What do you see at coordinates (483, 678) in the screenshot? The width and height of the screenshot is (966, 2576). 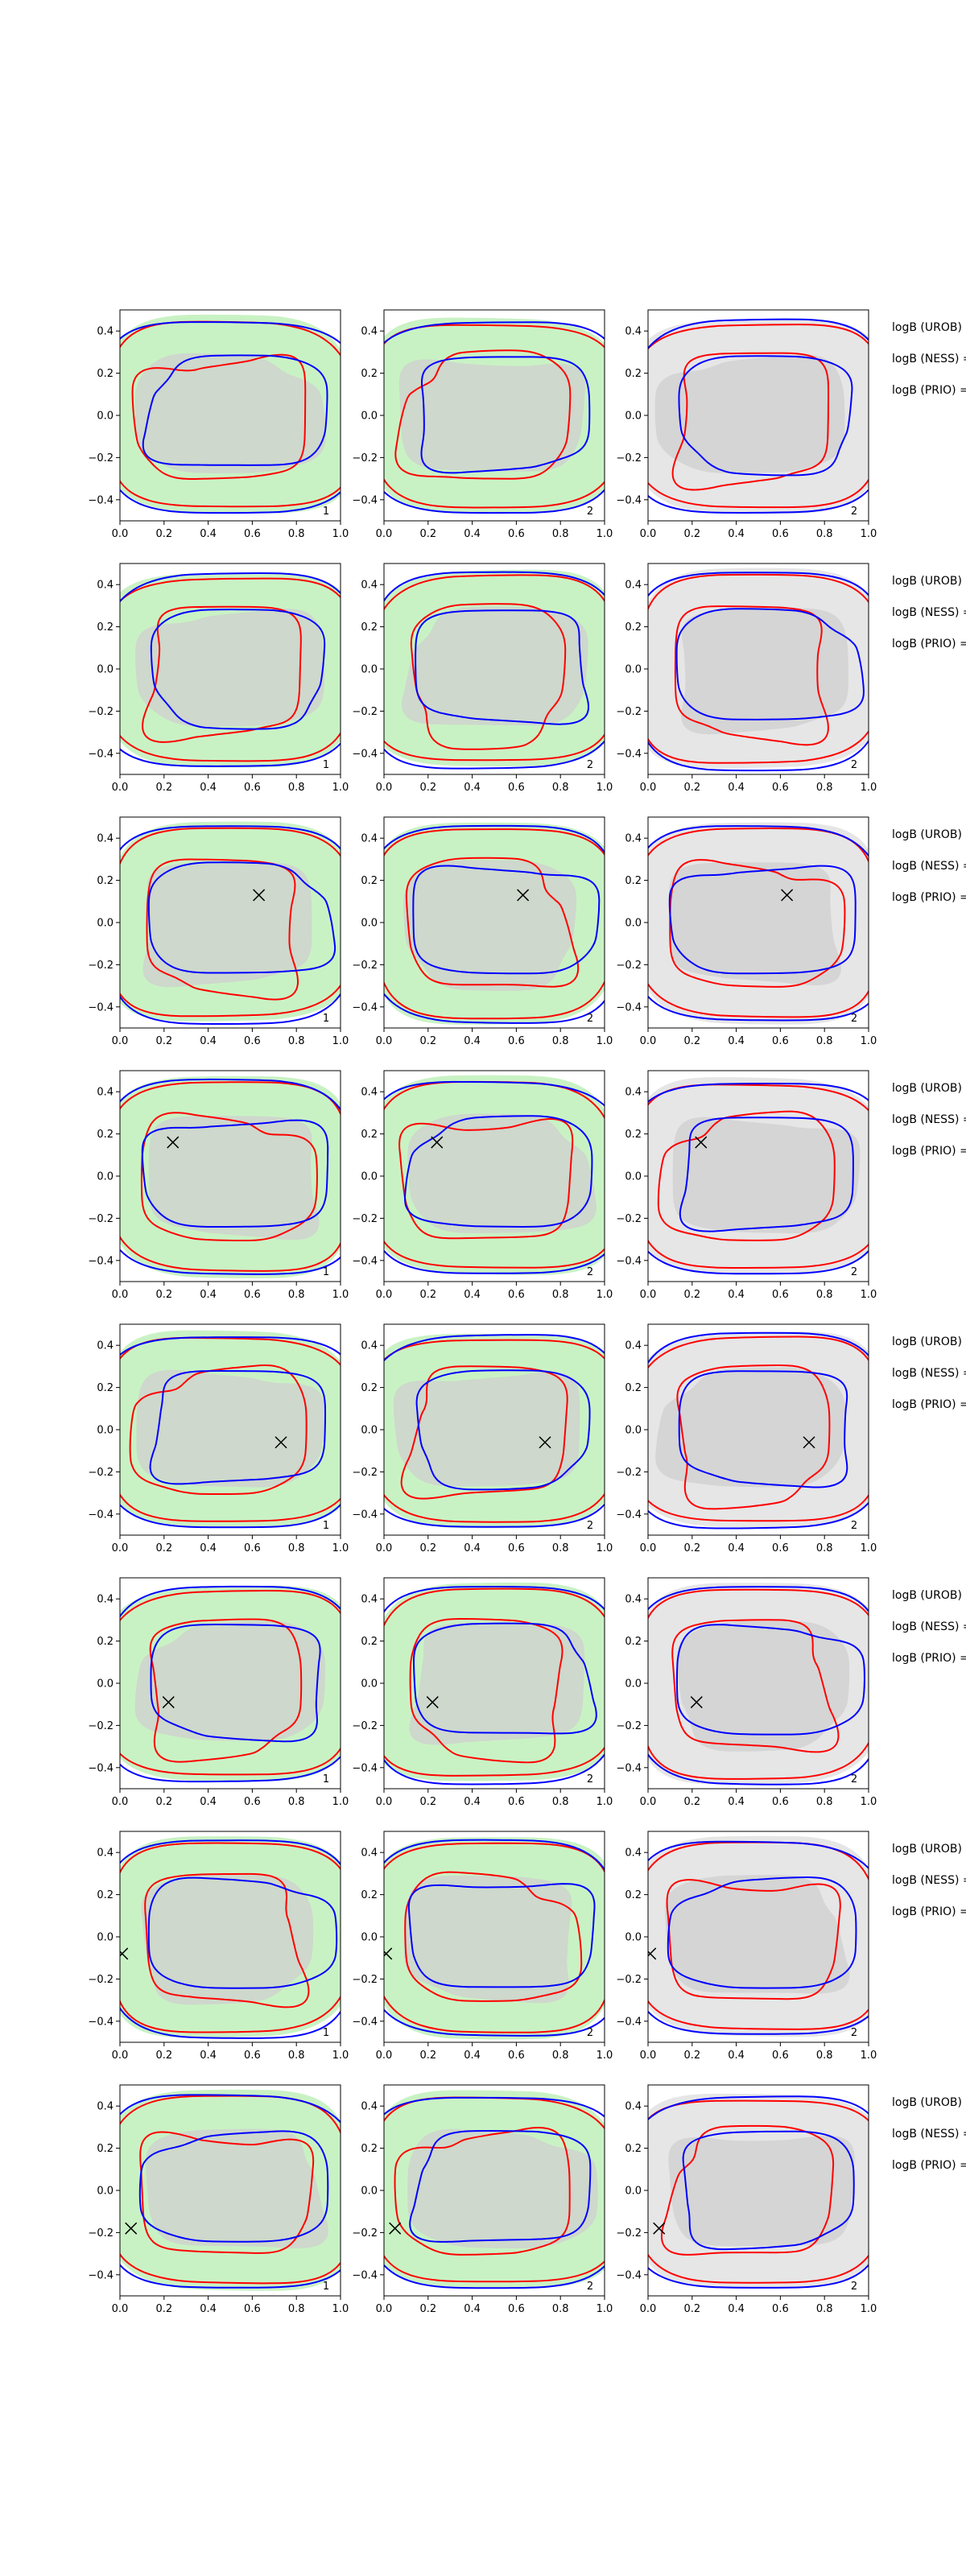 I see `panel-r2-c2: 0.0 0.2 0.4 0.6 0.8 1.0 0.4 0.2 0.0 −0.2 −0.4 2` at bounding box center [483, 678].